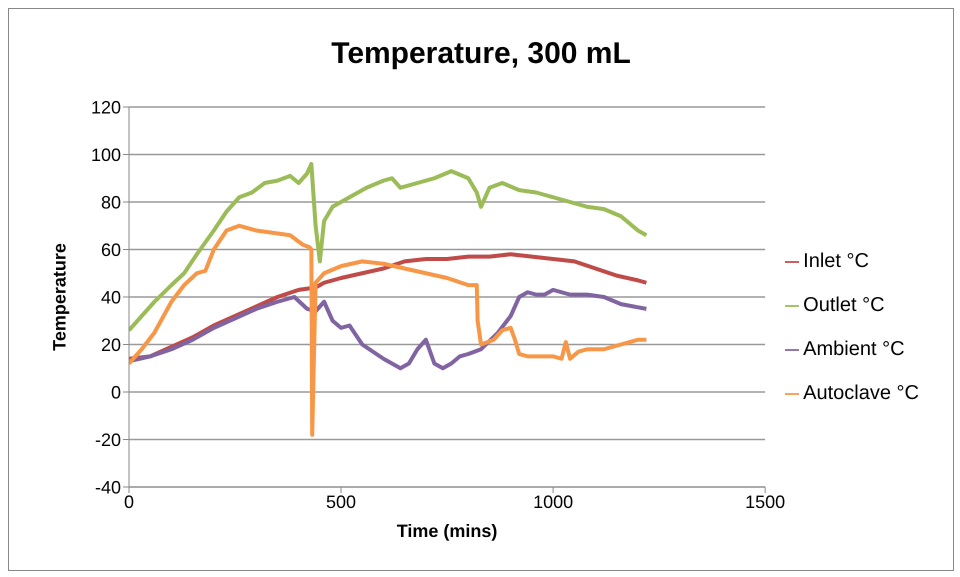 This screenshot has height=577, width=960. What do you see at coordinates (59, 297) in the screenshot?
I see `y-axis-title: Temperature` at bounding box center [59, 297].